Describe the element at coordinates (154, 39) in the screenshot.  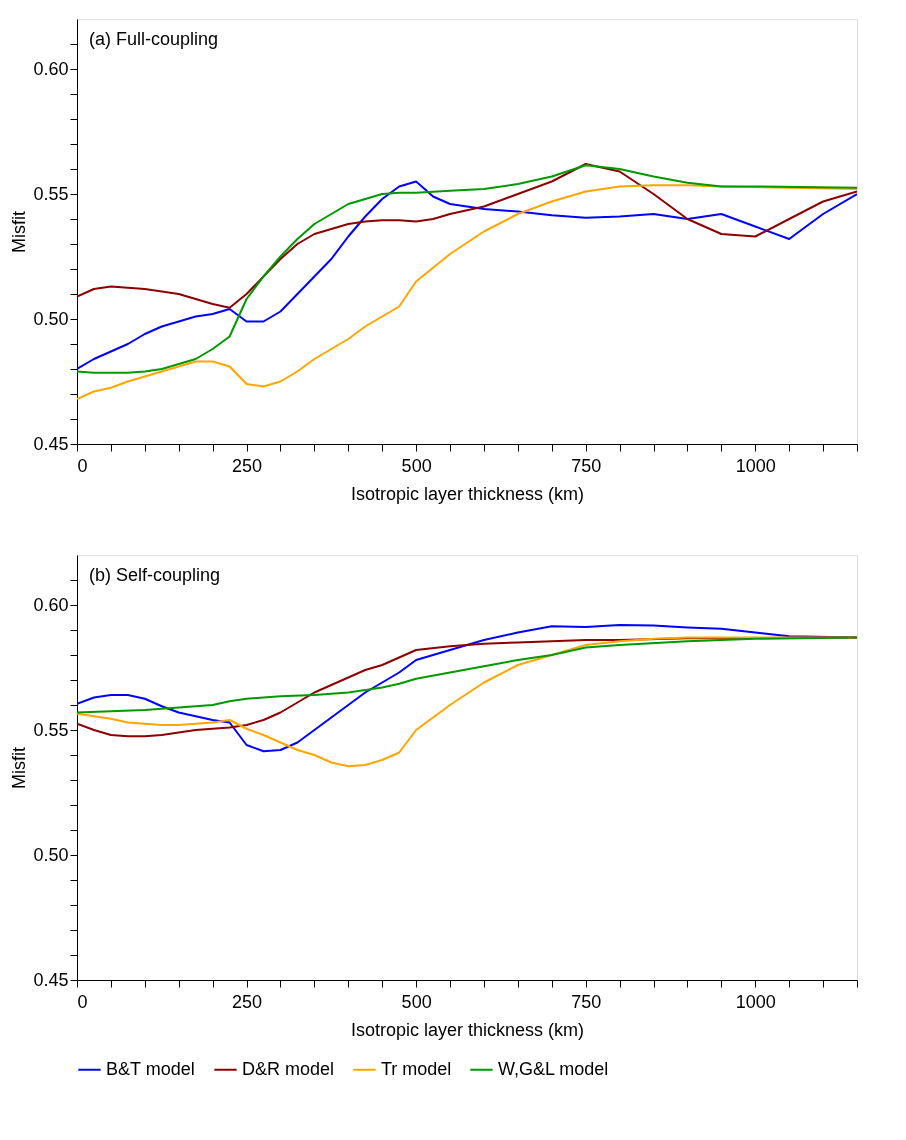
I see `text: (a) Full-coupling` at that location.